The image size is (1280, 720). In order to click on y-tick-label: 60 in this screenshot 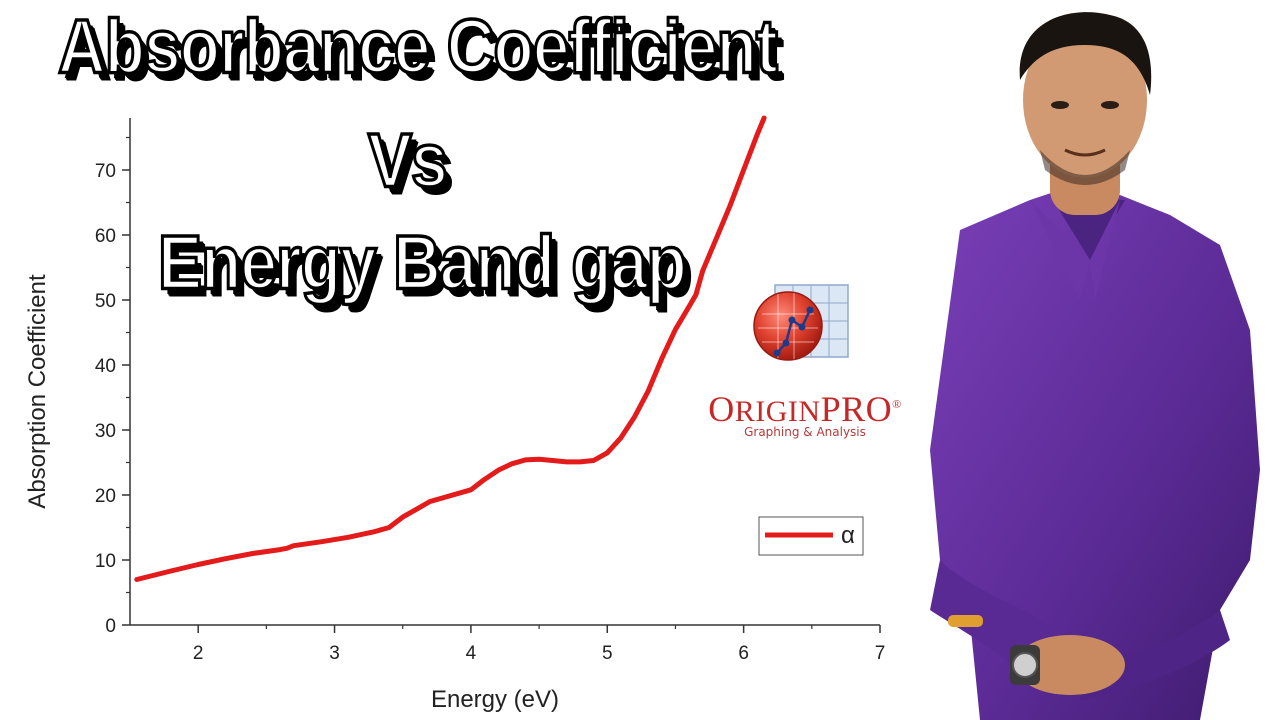, I will do `click(105, 236)`.